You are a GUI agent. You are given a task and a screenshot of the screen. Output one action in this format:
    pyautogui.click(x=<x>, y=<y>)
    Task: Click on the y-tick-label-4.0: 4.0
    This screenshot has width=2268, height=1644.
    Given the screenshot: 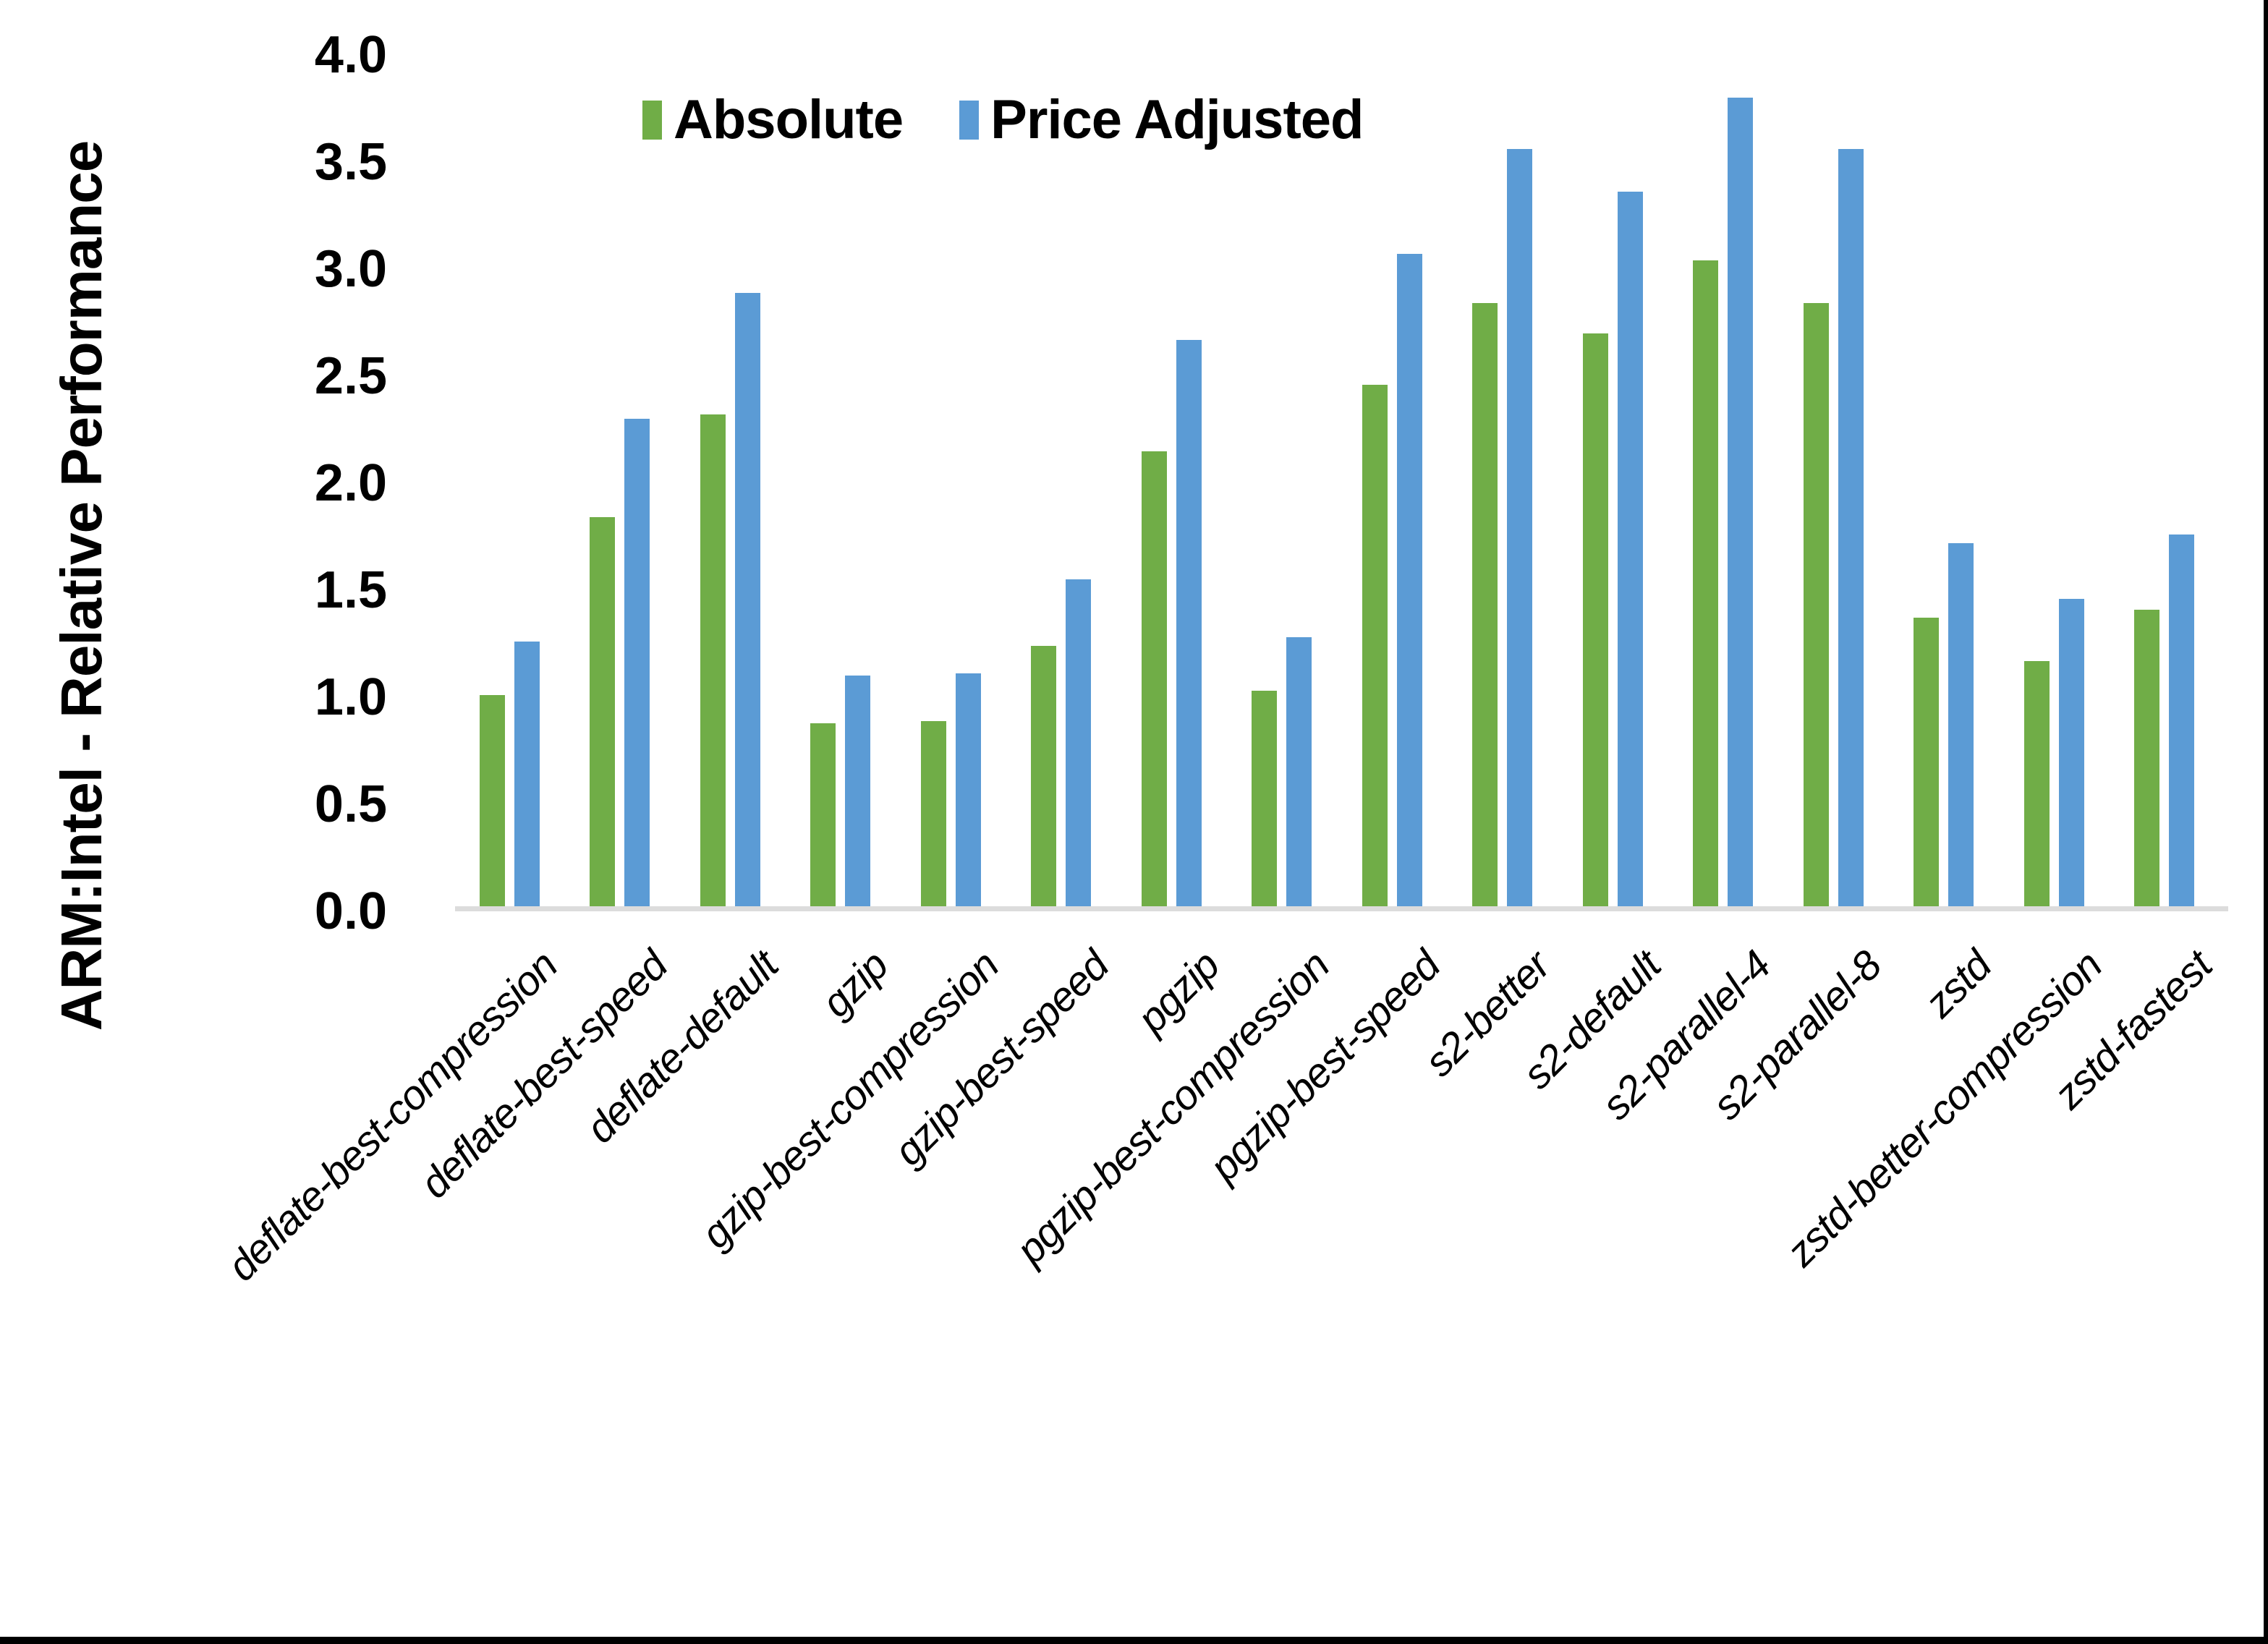 What is the action you would take?
    pyautogui.click(x=350, y=55)
    